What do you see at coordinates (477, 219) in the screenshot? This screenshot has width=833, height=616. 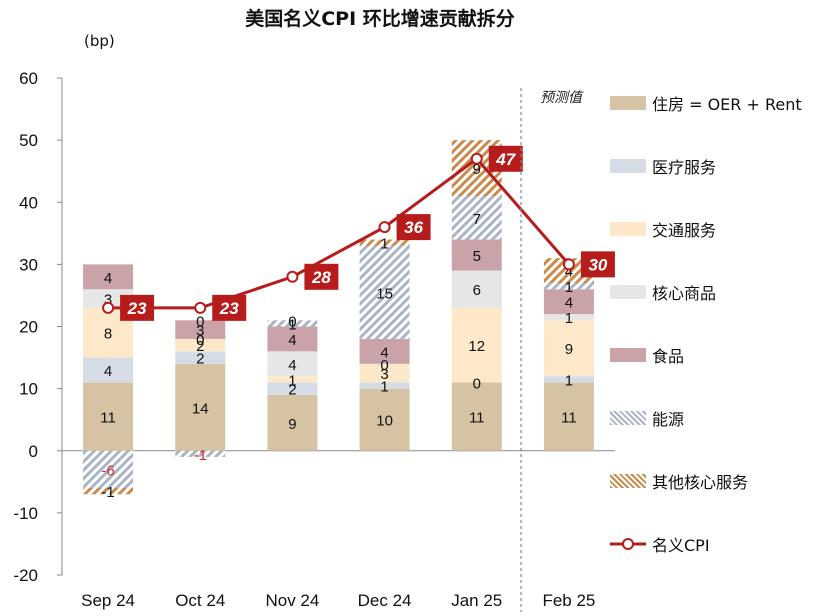 I see `bar-data-label-energy: 7` at bounding box center [477, 219].